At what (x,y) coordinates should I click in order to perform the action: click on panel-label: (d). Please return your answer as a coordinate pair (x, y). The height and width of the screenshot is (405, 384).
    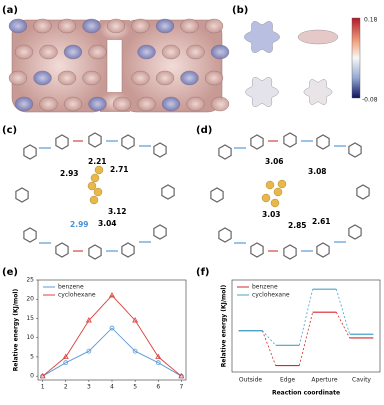
    Looking at the image, I should click on (204, 130).